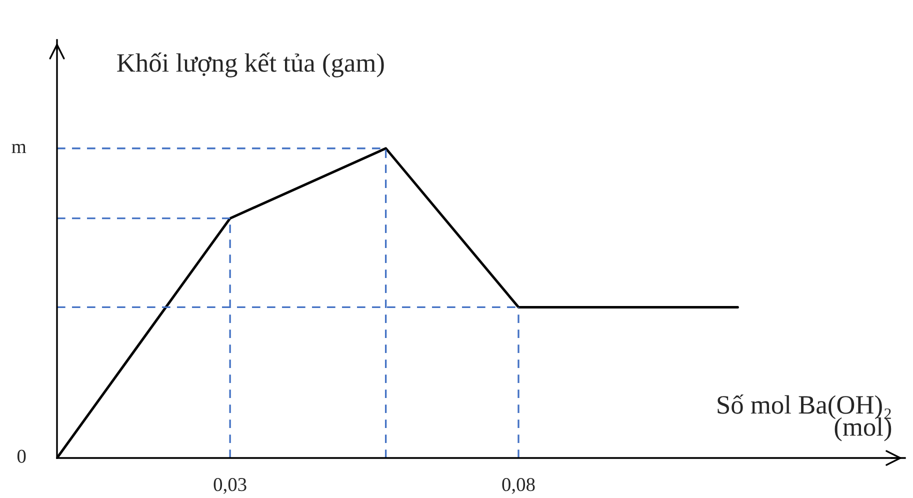 This screenshot has height=498, width=913. I want to click on ref-line-label: m, so click(19, 149).